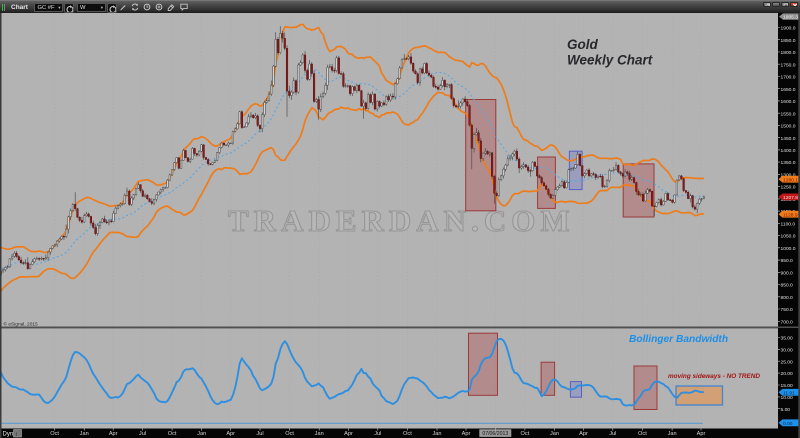 This screenshot has height=438, width=800. I want to click on svg-text: 1207.8, so click(790, 198).